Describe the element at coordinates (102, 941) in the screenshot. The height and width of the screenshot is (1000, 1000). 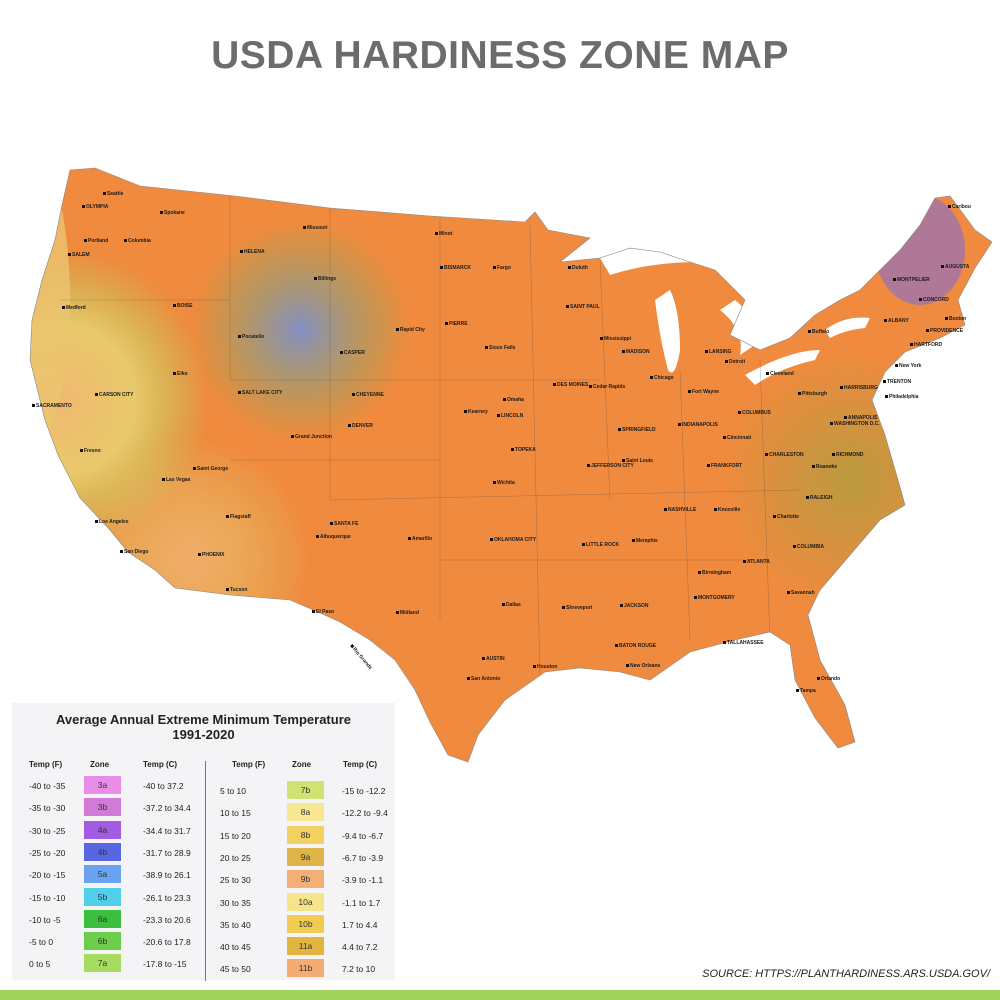
I see `zone-swatch: 6b` at that location.